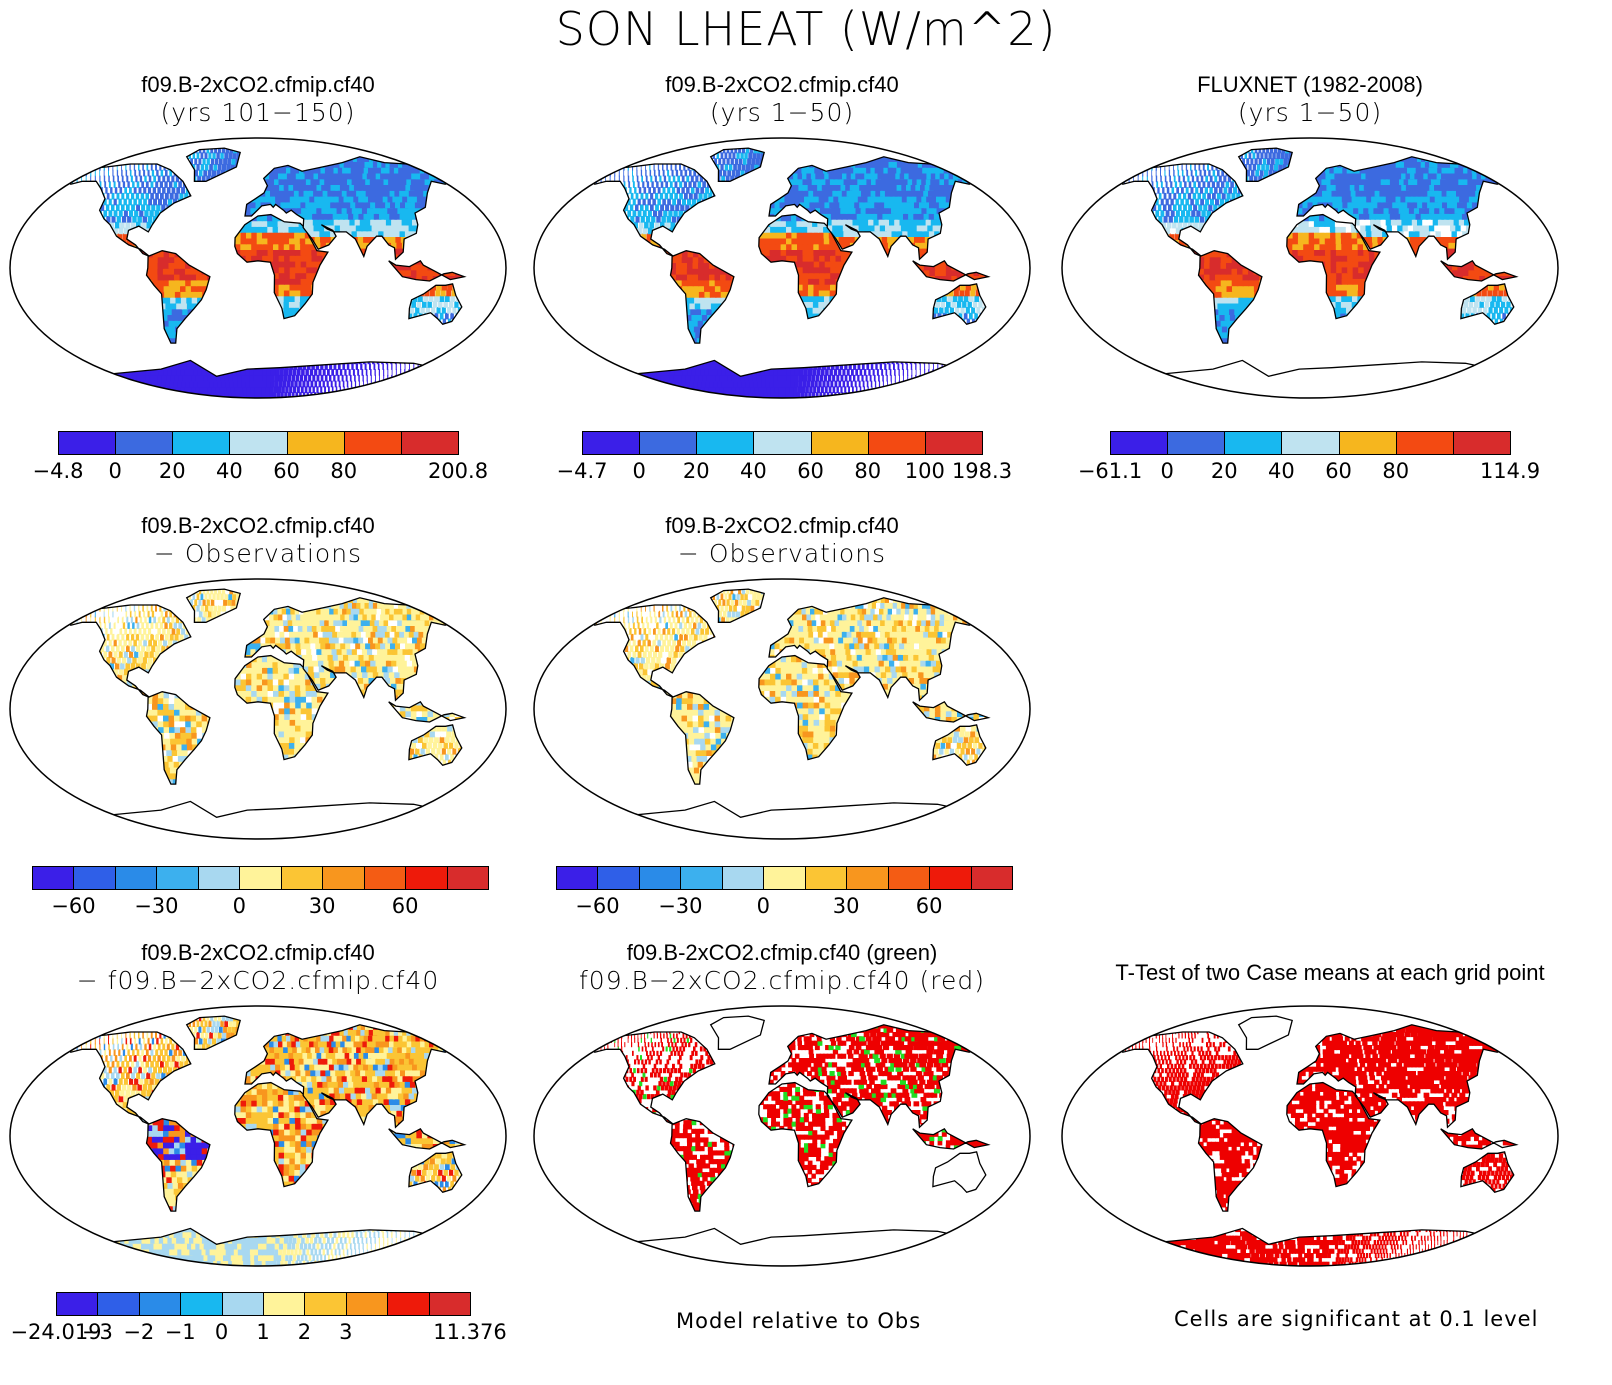 The width and height of the screenshot is (1612, 1385). Describe the element at coordinates (846, 906) in the screenshot. I see `colorbar-tick-label: 30` at that location.